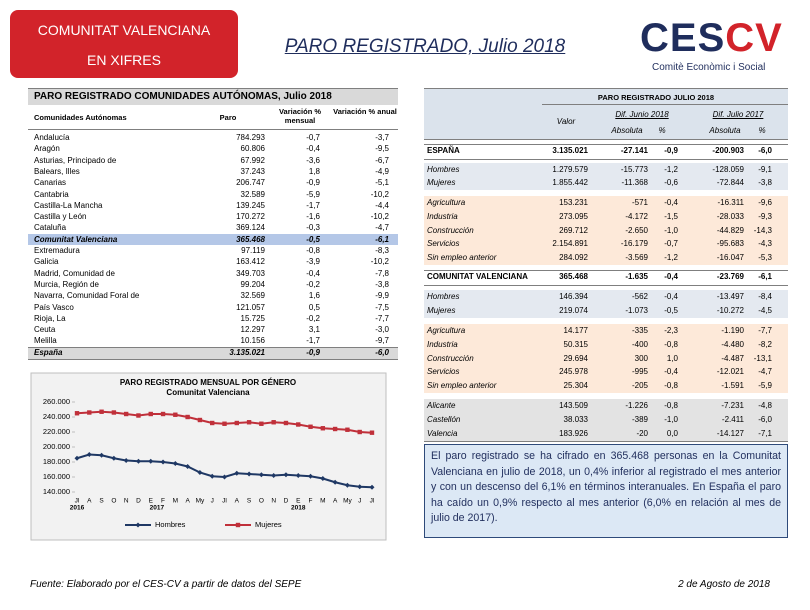 The width and height of the screenshot is (810, 610). I want to click on subcolumn-header: Absoluta, so click(725, 130).